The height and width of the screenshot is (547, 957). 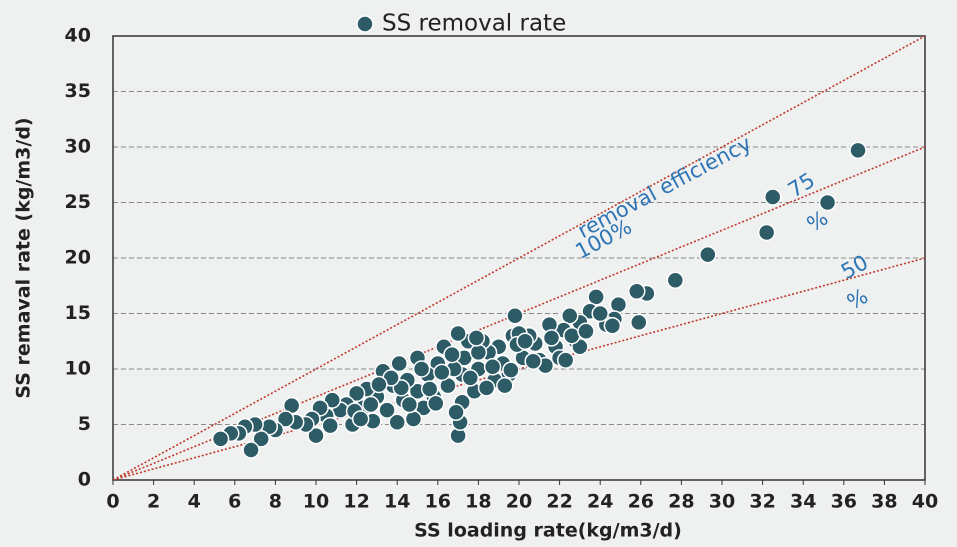 I want to click on x-tick-label: 40, so click(x=925, y=502).